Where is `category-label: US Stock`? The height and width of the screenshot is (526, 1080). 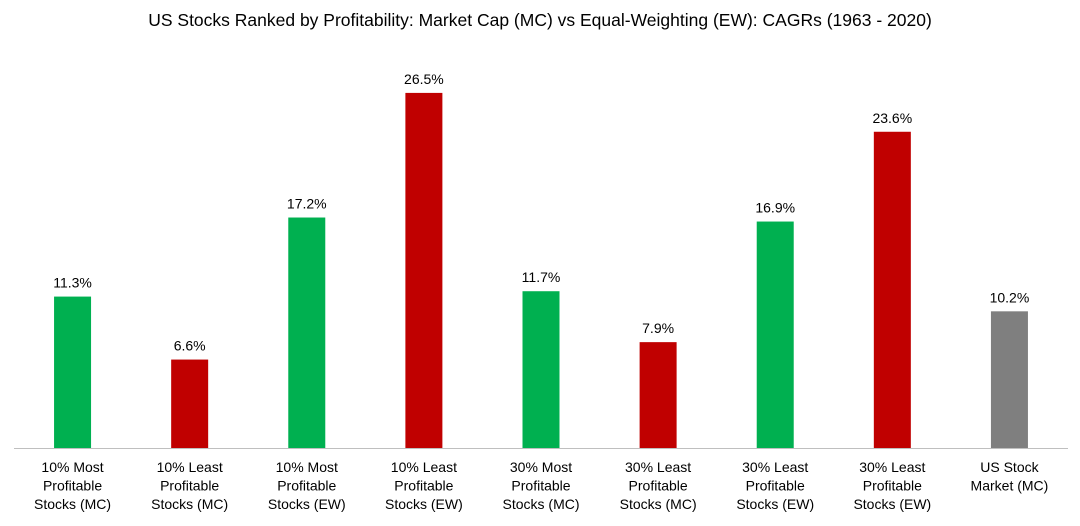 category-label: US Stock is located at coordinates (1009, 467).